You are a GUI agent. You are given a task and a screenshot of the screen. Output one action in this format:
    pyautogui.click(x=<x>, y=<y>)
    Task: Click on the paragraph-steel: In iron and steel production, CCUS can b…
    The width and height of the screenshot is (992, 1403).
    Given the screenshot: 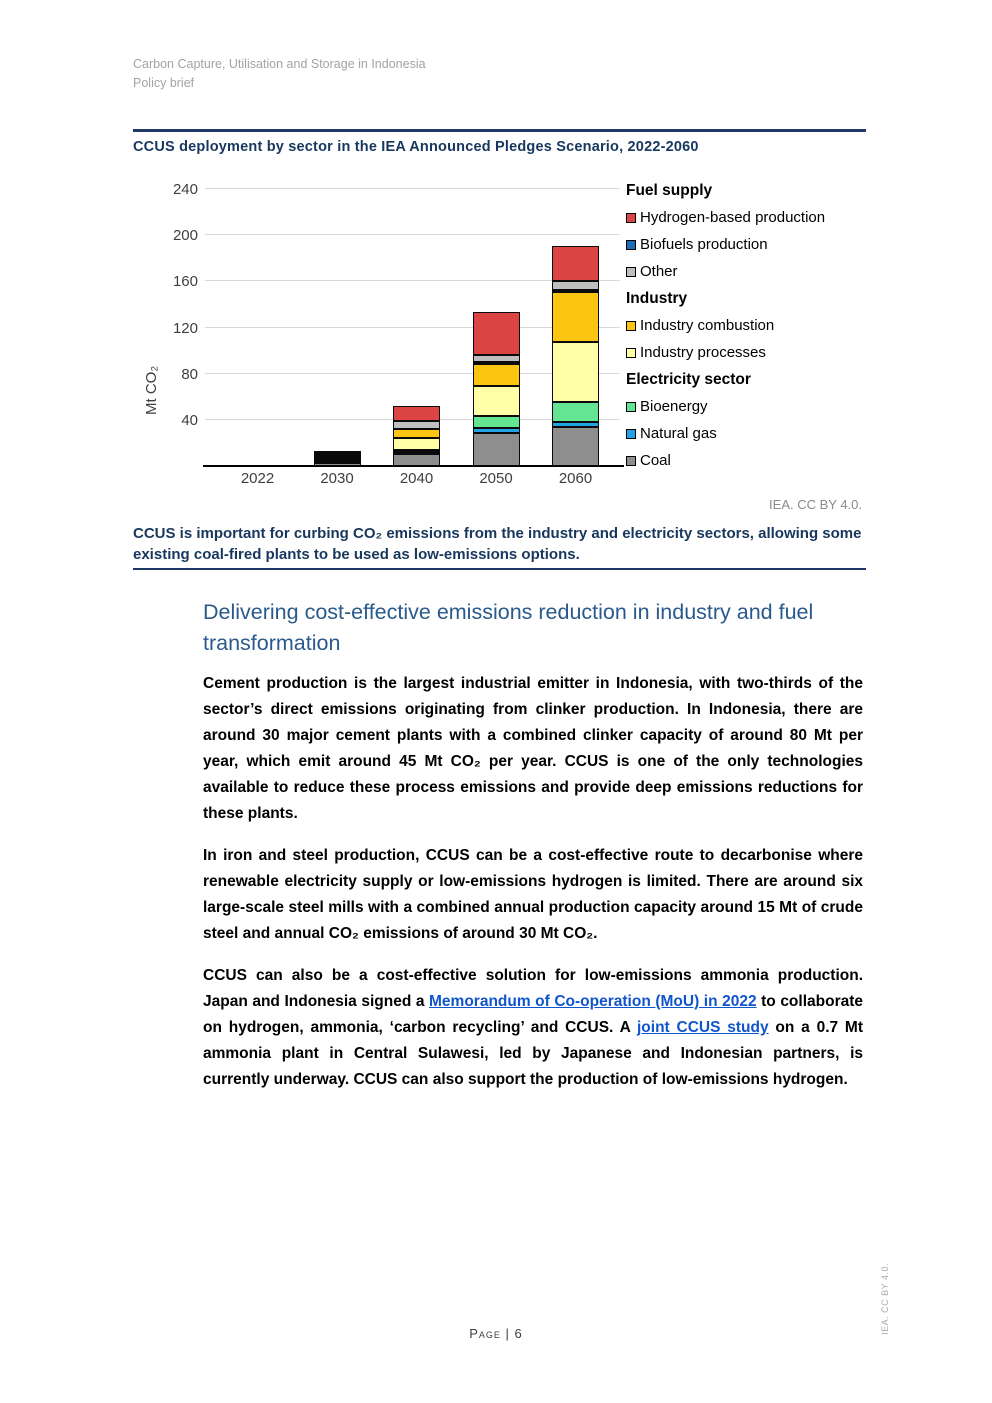 What is the action you would take?
    pyautogui.click(x=533, y=894)
    